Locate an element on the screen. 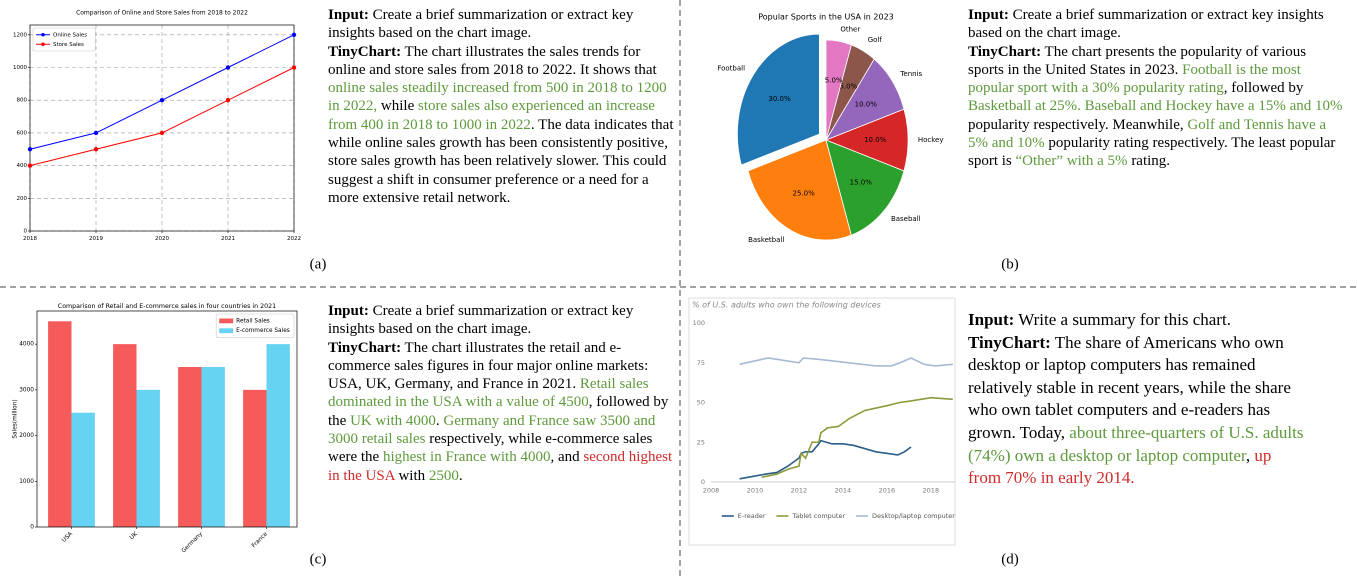  y-tick-label: 200 is located at coordinates (22, 199).